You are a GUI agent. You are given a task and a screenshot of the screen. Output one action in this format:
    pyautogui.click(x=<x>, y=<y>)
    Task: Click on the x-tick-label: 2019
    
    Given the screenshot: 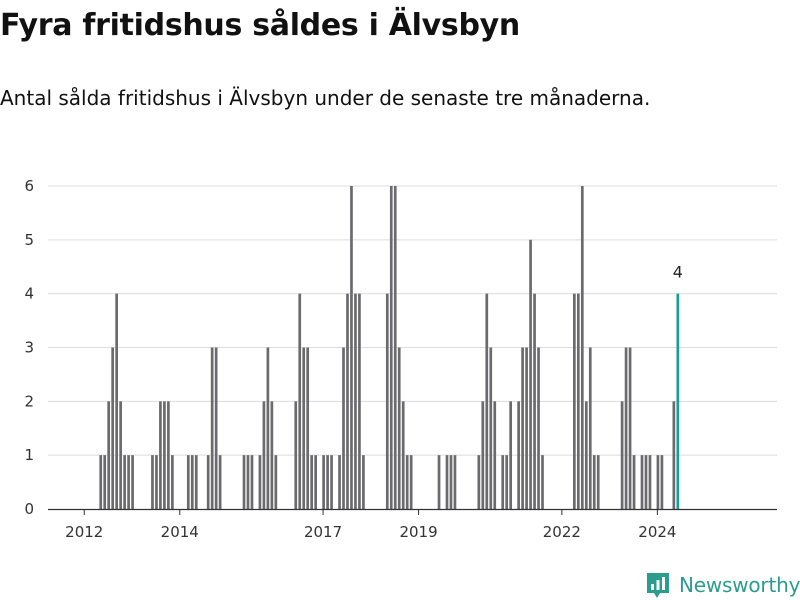 What is the action you would take?
    pyautogui.click(x=418, y=532)
    